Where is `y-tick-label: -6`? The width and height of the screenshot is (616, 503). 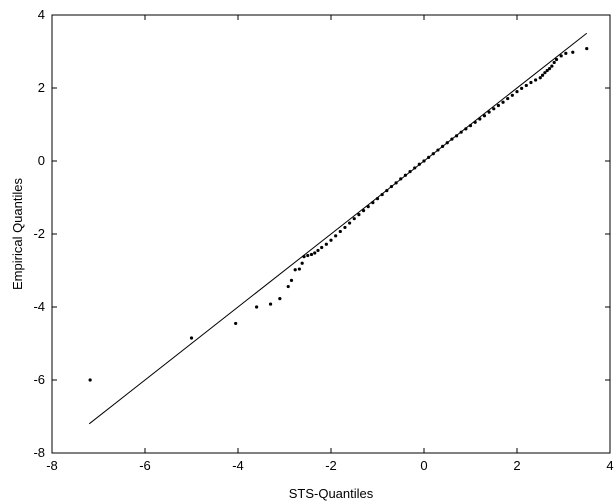
y-tick-label: -6 is located at coordinates (39, 379).